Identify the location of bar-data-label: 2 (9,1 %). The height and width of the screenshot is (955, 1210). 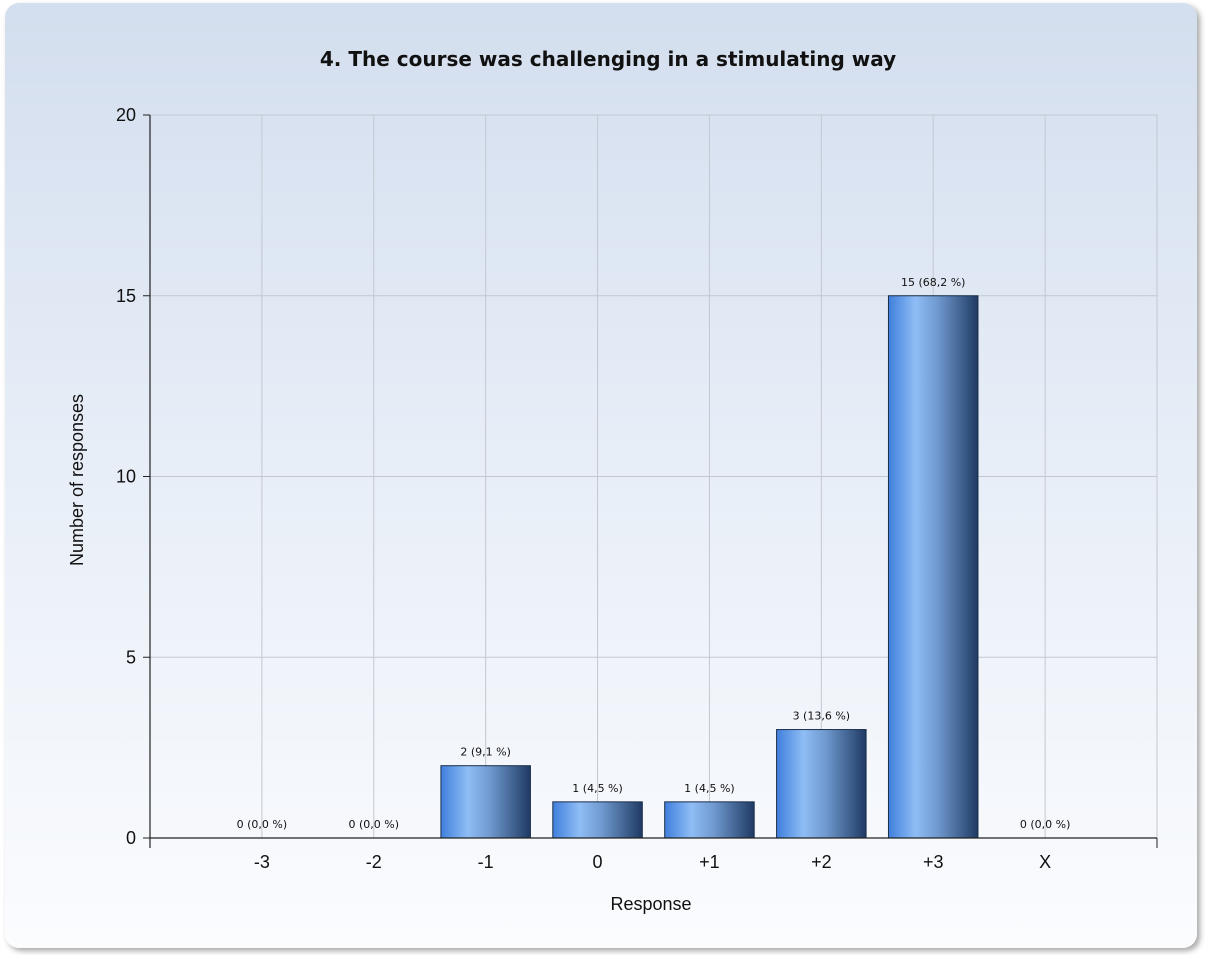
(485, 752).